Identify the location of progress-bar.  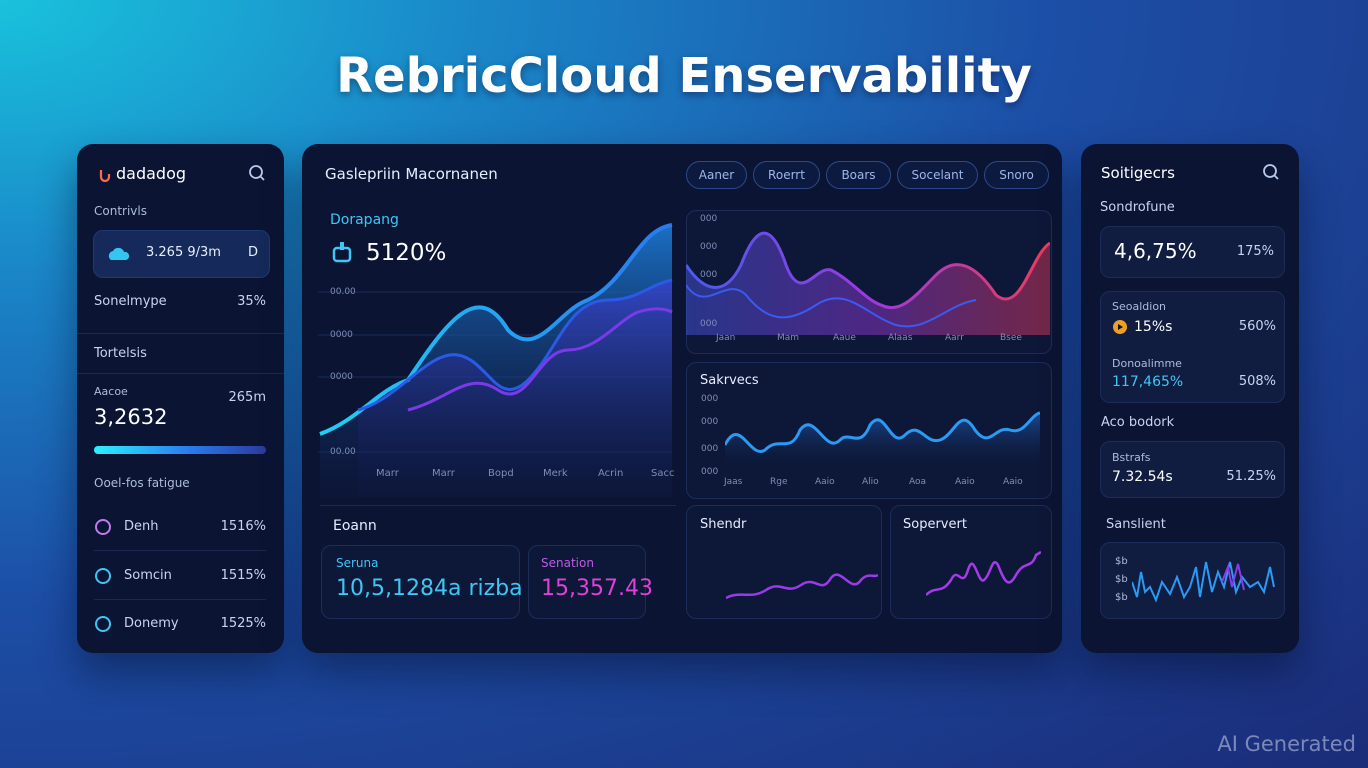
(180, 450).